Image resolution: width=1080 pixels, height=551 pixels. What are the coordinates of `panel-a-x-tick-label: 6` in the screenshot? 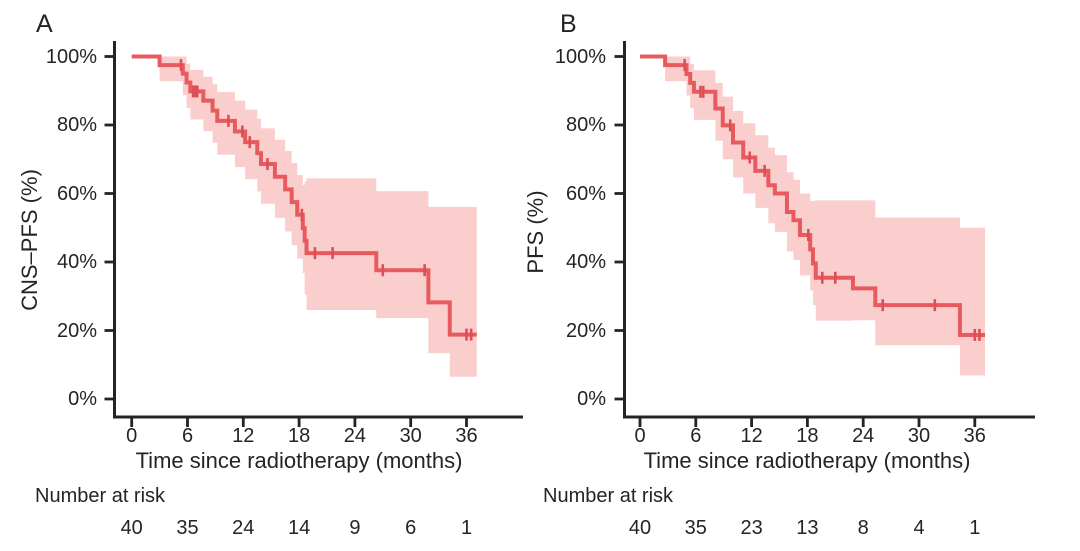 It's located at (187, 436).